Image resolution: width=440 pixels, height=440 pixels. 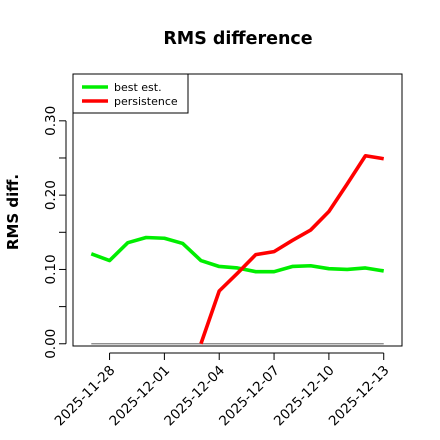 I want to click on y-tick-label: 0.20, so click(x=51, y=195).